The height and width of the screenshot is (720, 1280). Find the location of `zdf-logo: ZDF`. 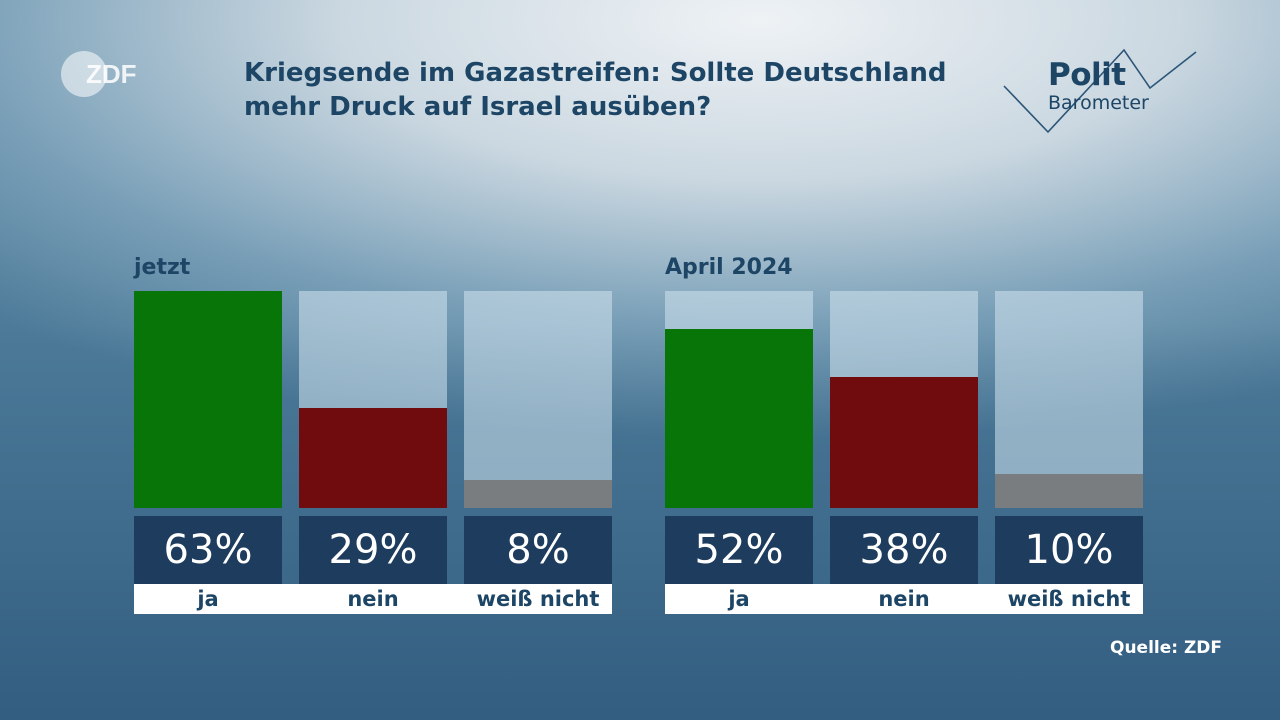

zdf-logo: ZDF is located at coordinates (99, 74).